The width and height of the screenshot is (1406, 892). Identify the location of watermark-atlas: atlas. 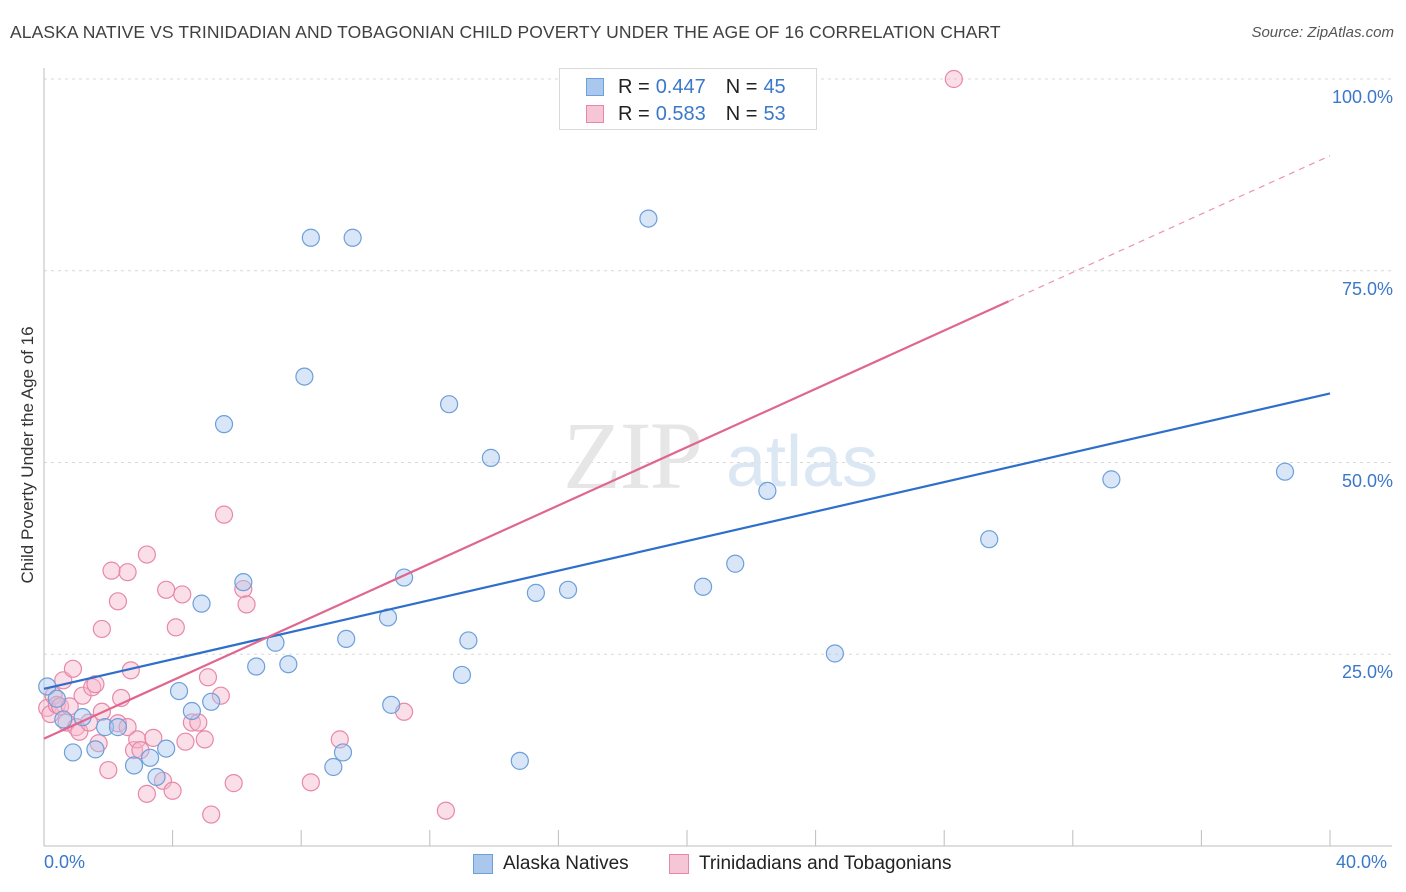
(802, 462).